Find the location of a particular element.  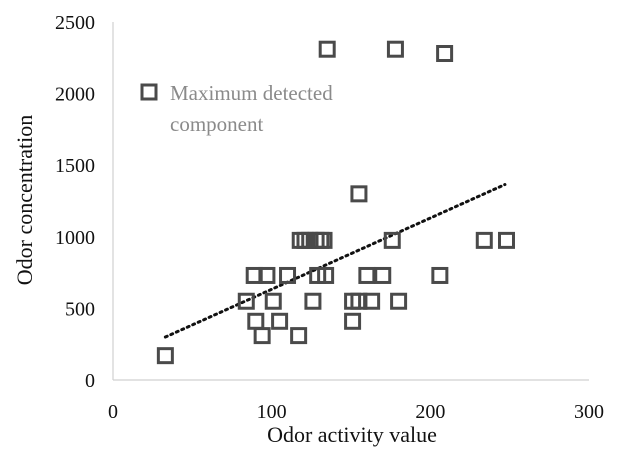

y-tick-label: 1500 is located at coordinates (75, 166).